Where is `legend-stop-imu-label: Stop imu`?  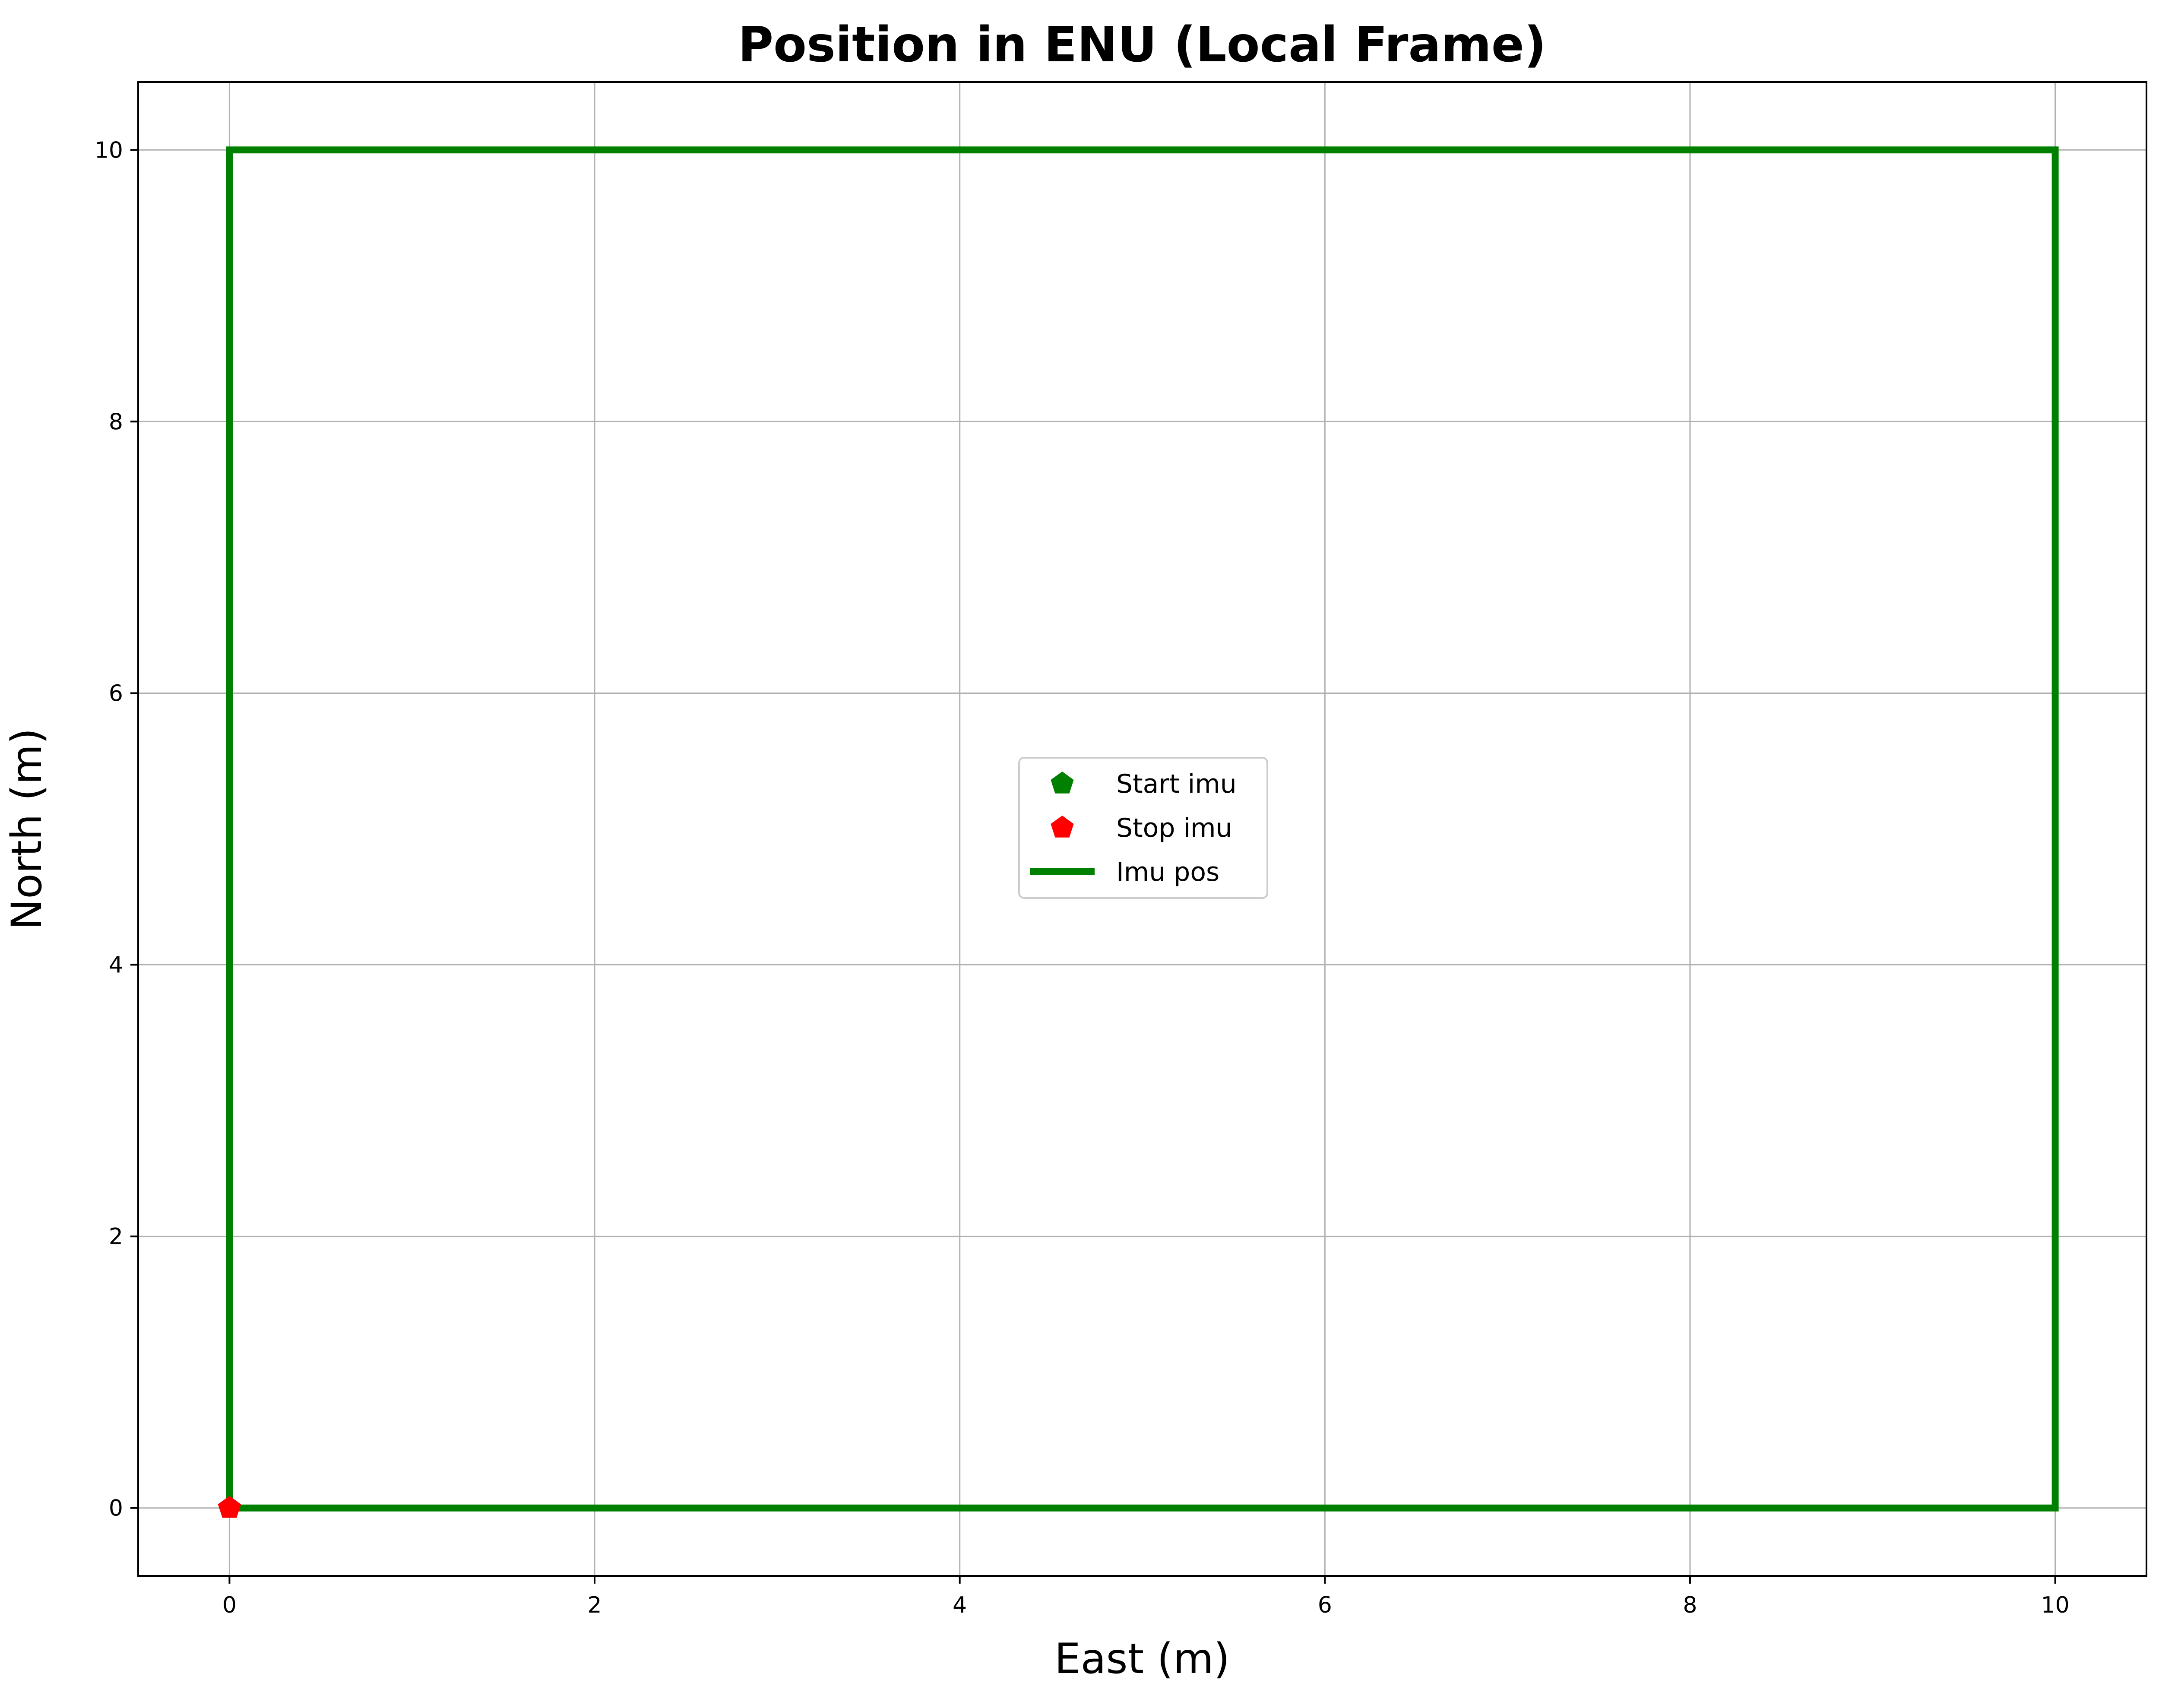 legend-stop-imu-label: Stop imu is located at coordinates (1174, 828).